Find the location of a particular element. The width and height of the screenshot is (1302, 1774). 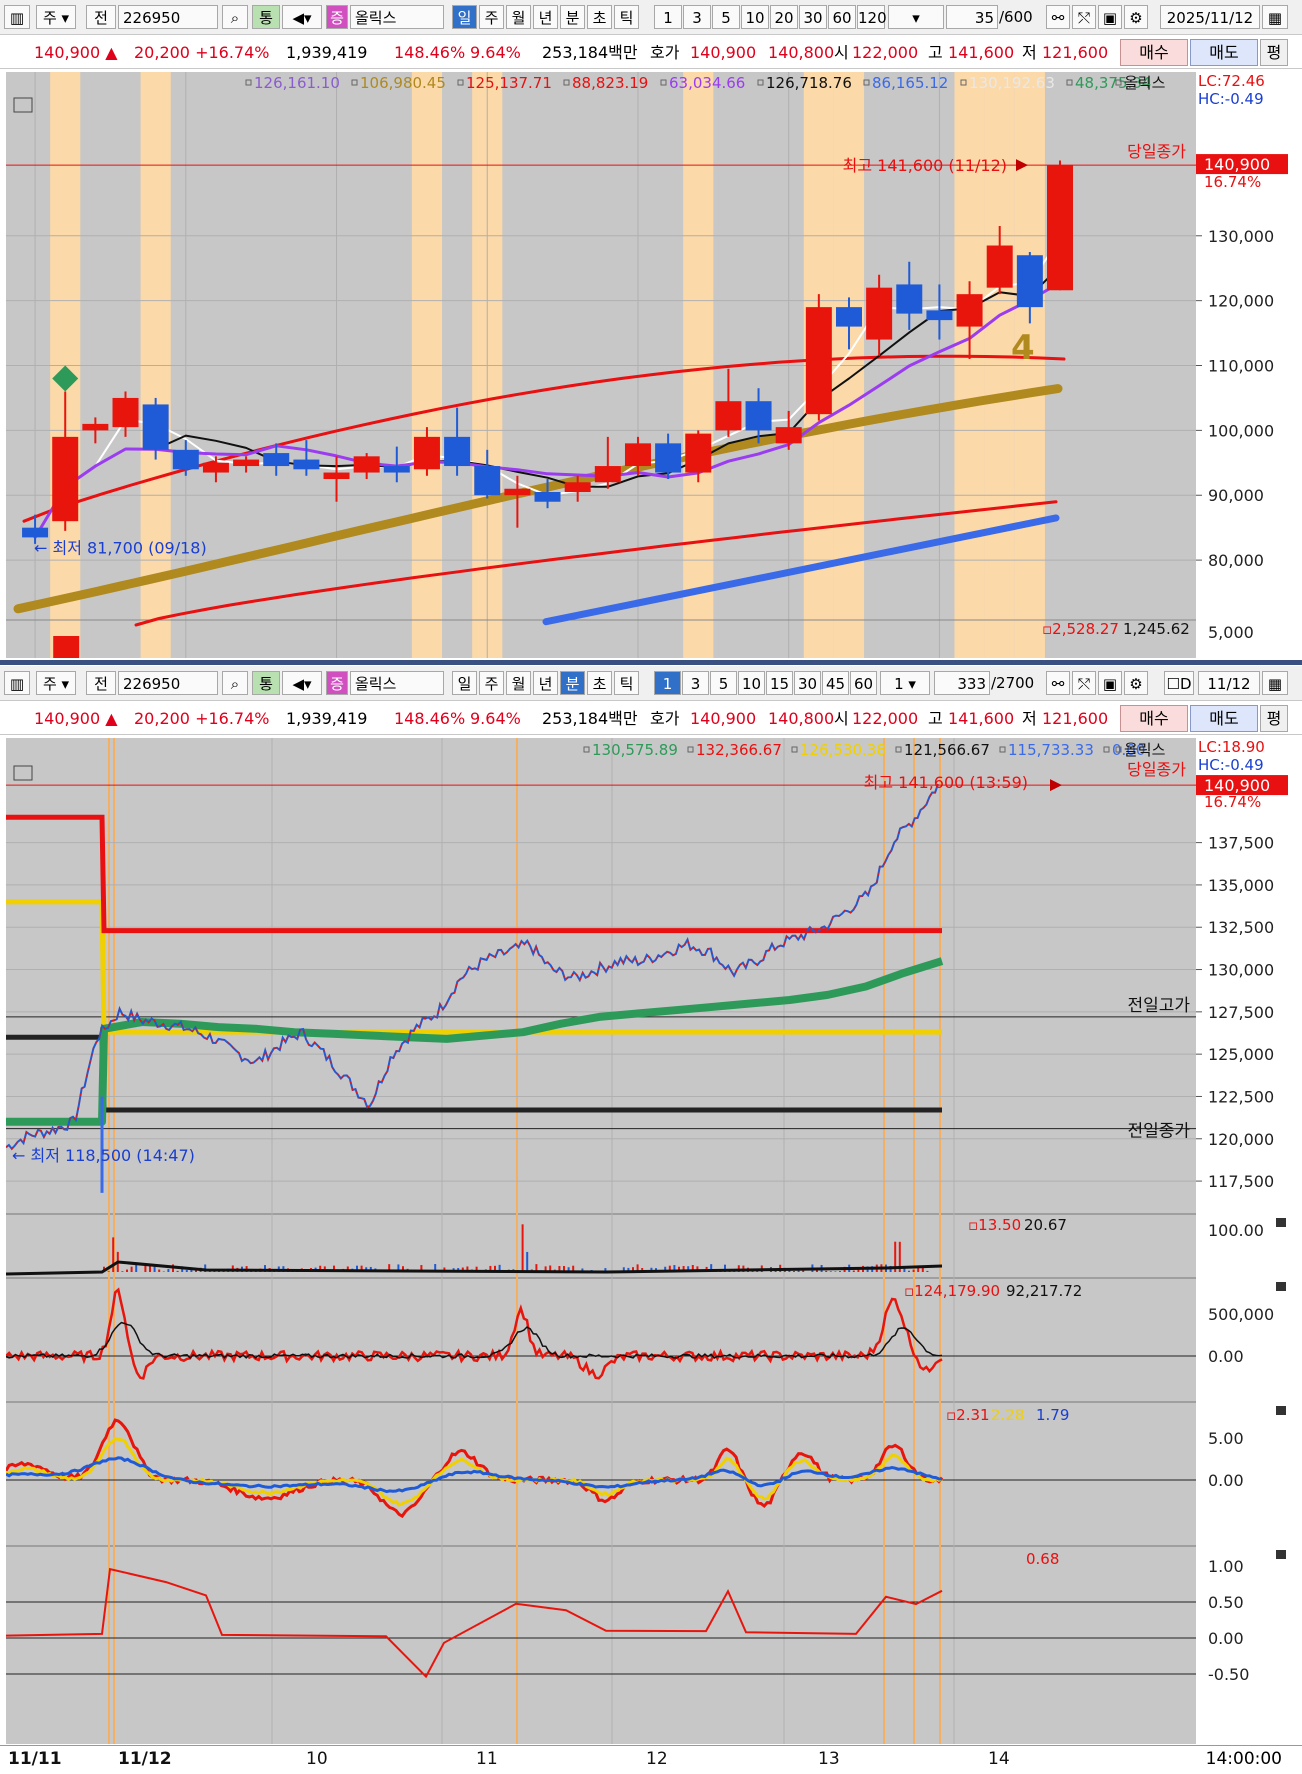

bottom-tong-button: 통 is located at coordinates (266, 683).